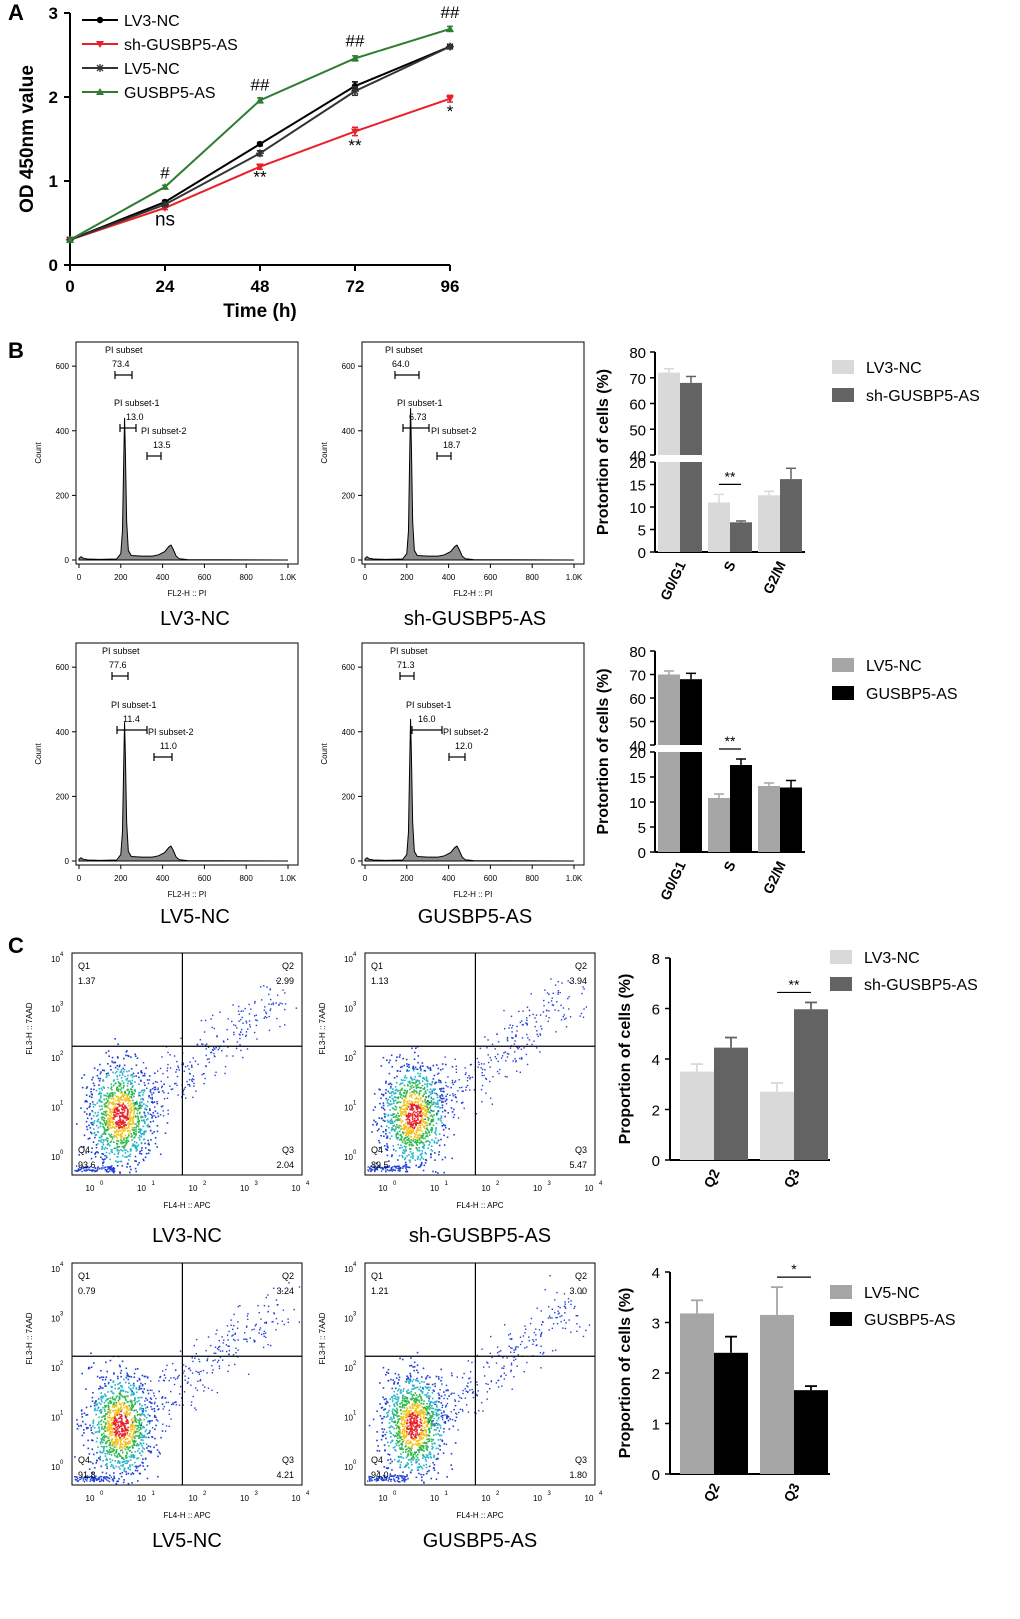 The image size is (1020, 1619). I want to click on x-tick-label: 800, so click(247, 878).